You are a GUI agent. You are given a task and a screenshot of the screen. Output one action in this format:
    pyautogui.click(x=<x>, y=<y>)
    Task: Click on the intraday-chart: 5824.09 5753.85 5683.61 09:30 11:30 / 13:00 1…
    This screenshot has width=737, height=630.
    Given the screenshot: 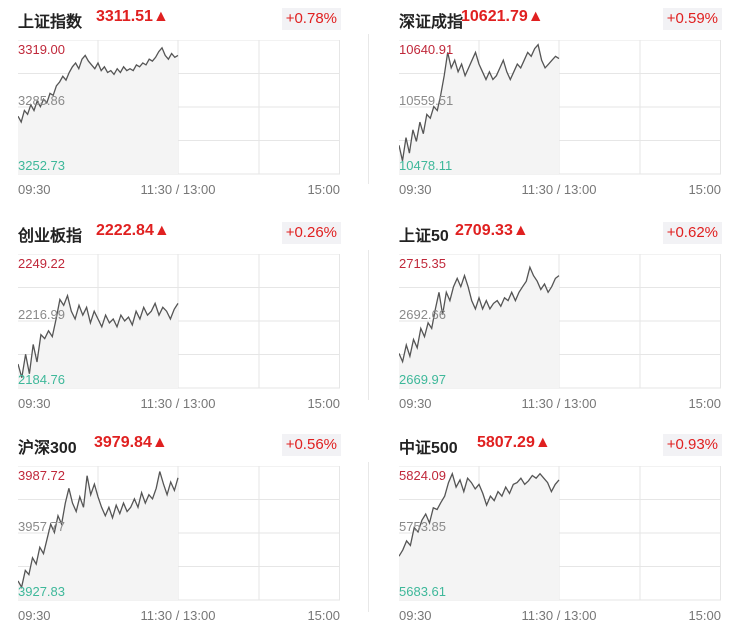 What is the action you would take?
    pyautogui.click(x=560, y=544)
    